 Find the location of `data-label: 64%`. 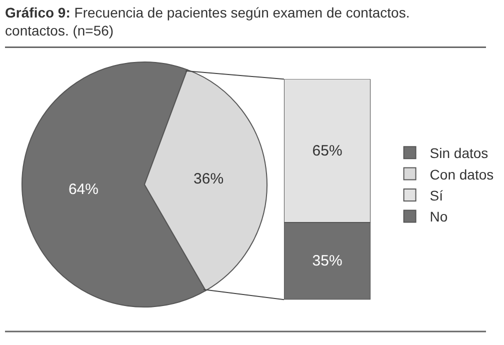

data-label: 64% is located at coordinates (83, 189).